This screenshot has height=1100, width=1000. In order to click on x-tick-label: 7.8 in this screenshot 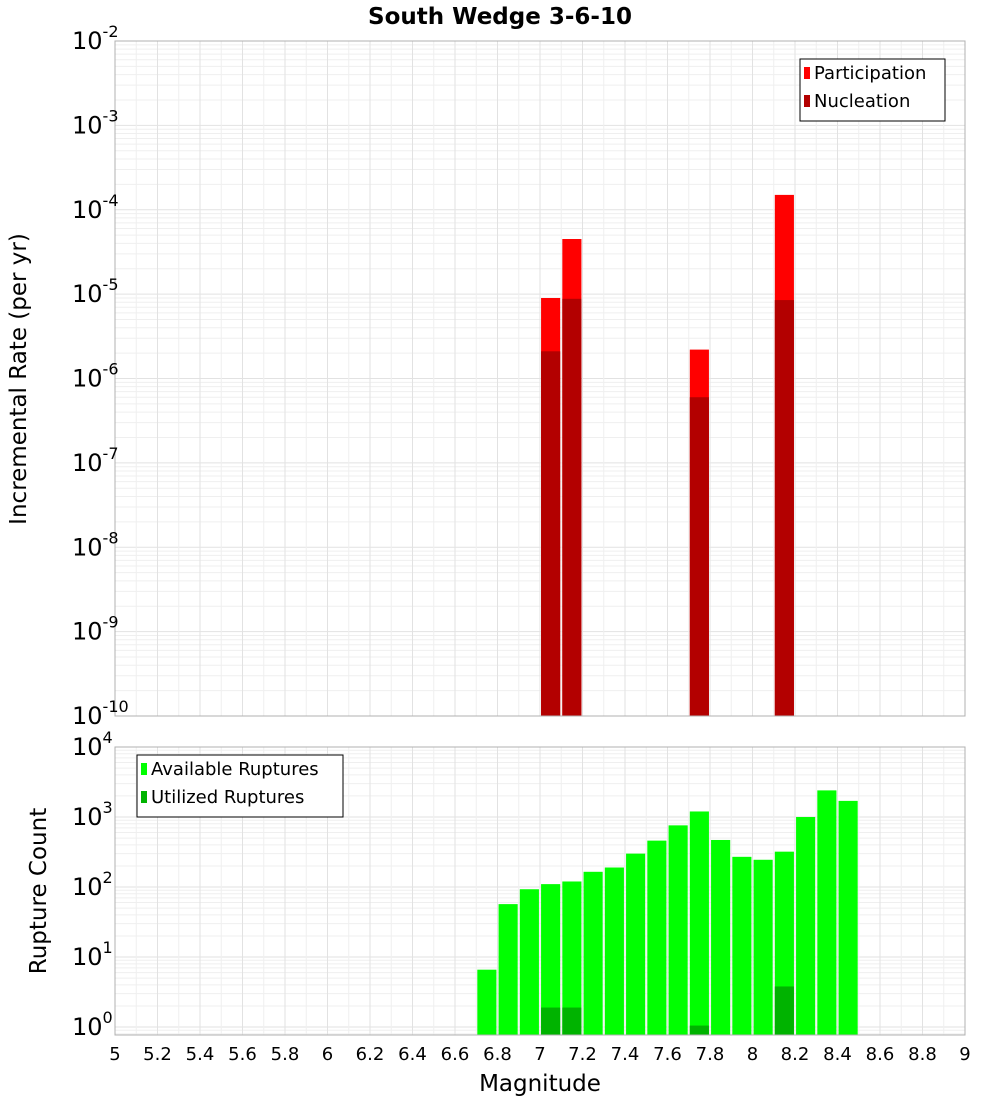, I will do `click(710, 1054)`.